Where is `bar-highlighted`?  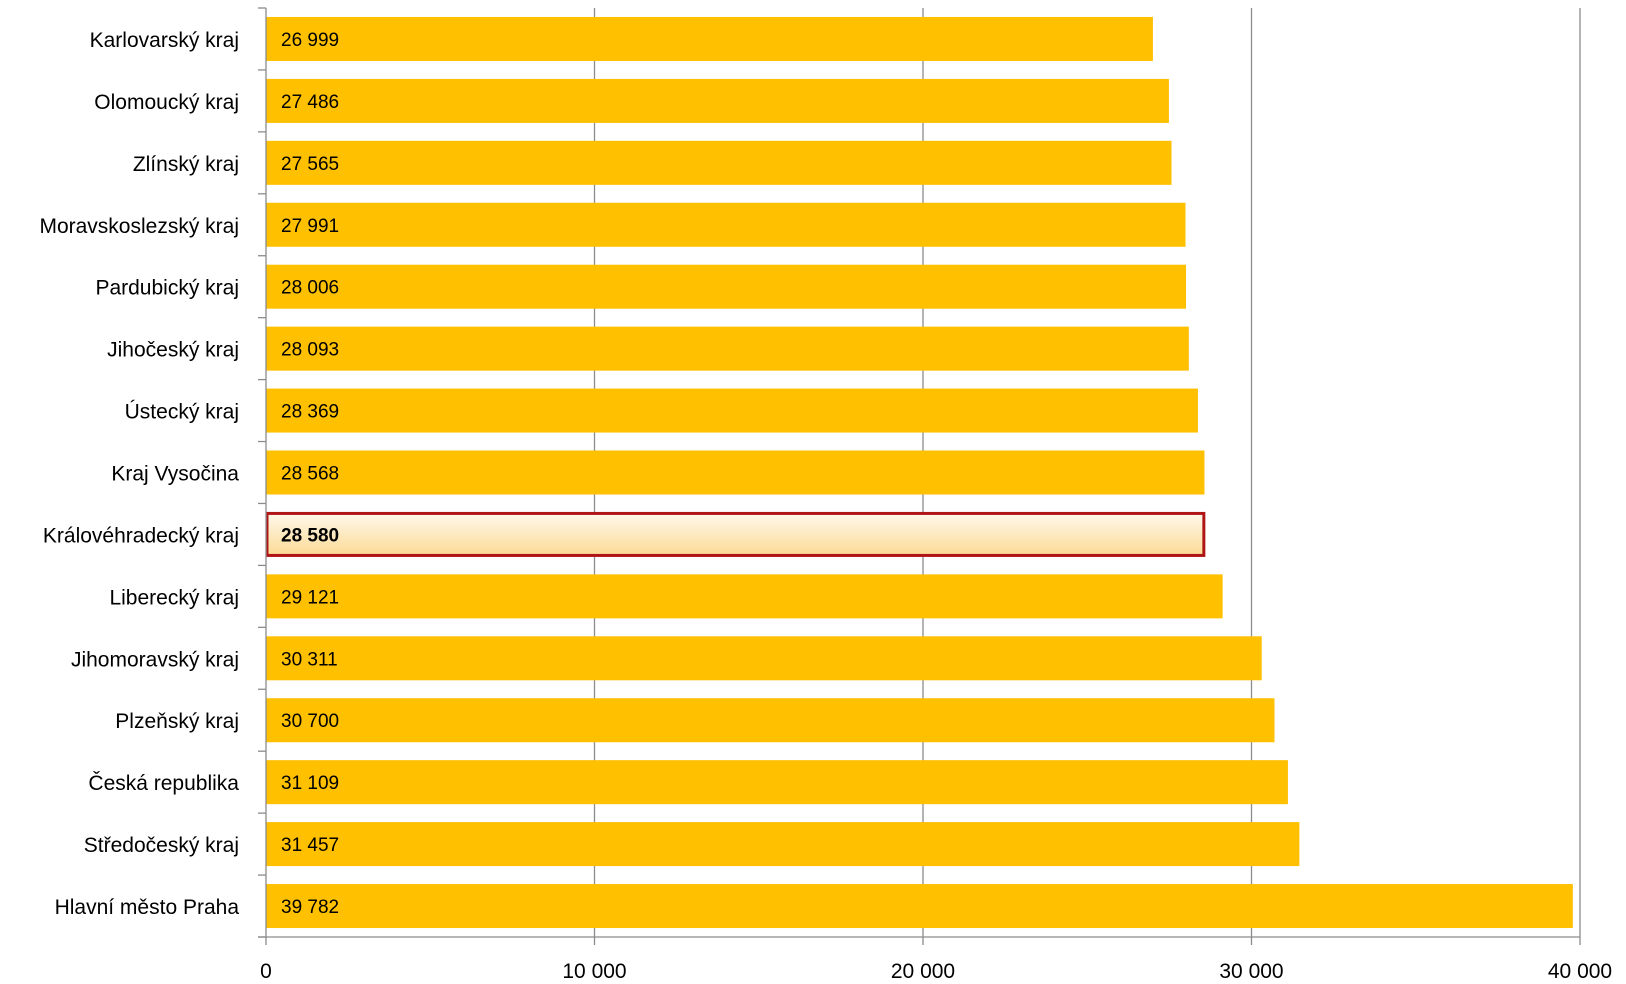 bar-highlighted is located at coordinates (735, 534).